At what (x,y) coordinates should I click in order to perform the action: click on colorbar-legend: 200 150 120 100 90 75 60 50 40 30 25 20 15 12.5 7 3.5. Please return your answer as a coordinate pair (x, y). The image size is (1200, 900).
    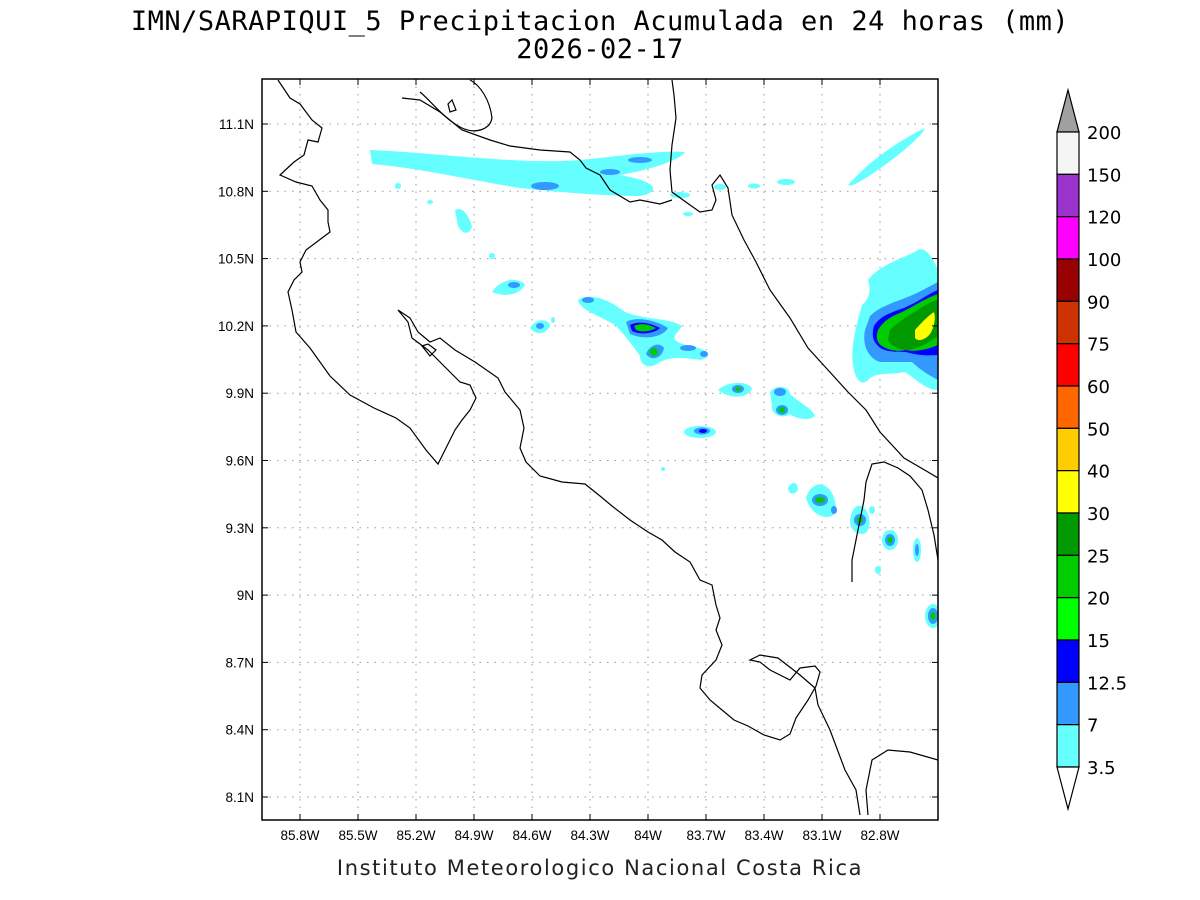
    Looking at the image, I should click on (1091, 449).